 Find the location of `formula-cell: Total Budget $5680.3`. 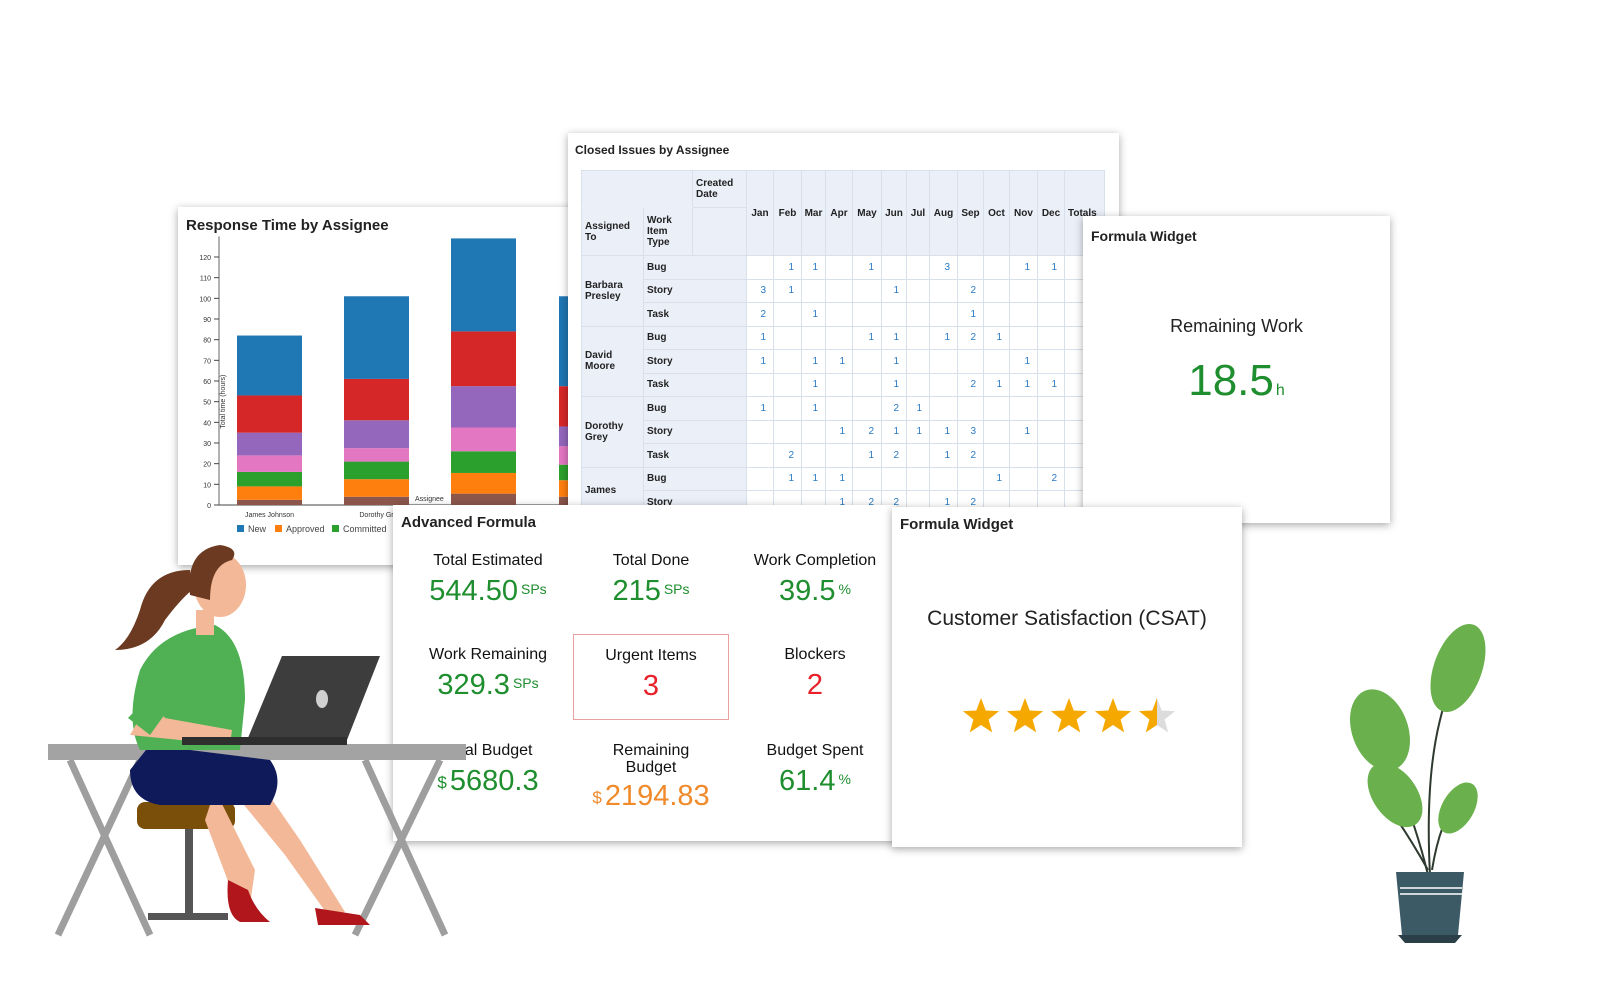

formula-cell: Total Budget $5680.3 is located at coordinates (488, 780).